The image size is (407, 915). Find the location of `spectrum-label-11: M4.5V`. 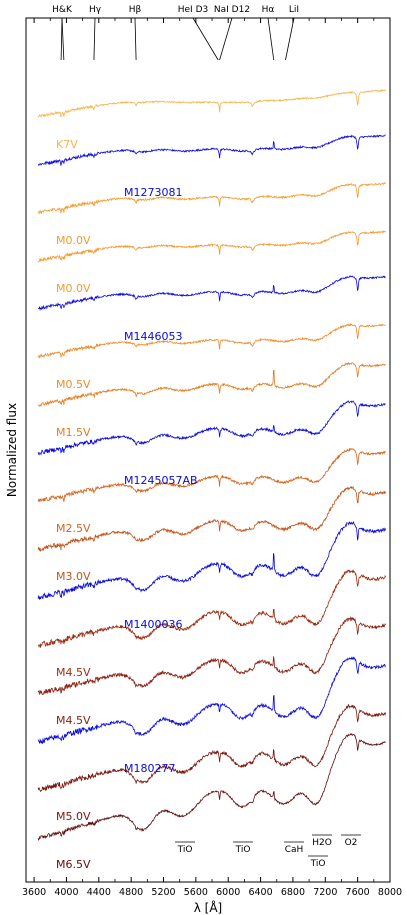

spectrum-label-11: M4.5V is located at coordinates (73, 672).